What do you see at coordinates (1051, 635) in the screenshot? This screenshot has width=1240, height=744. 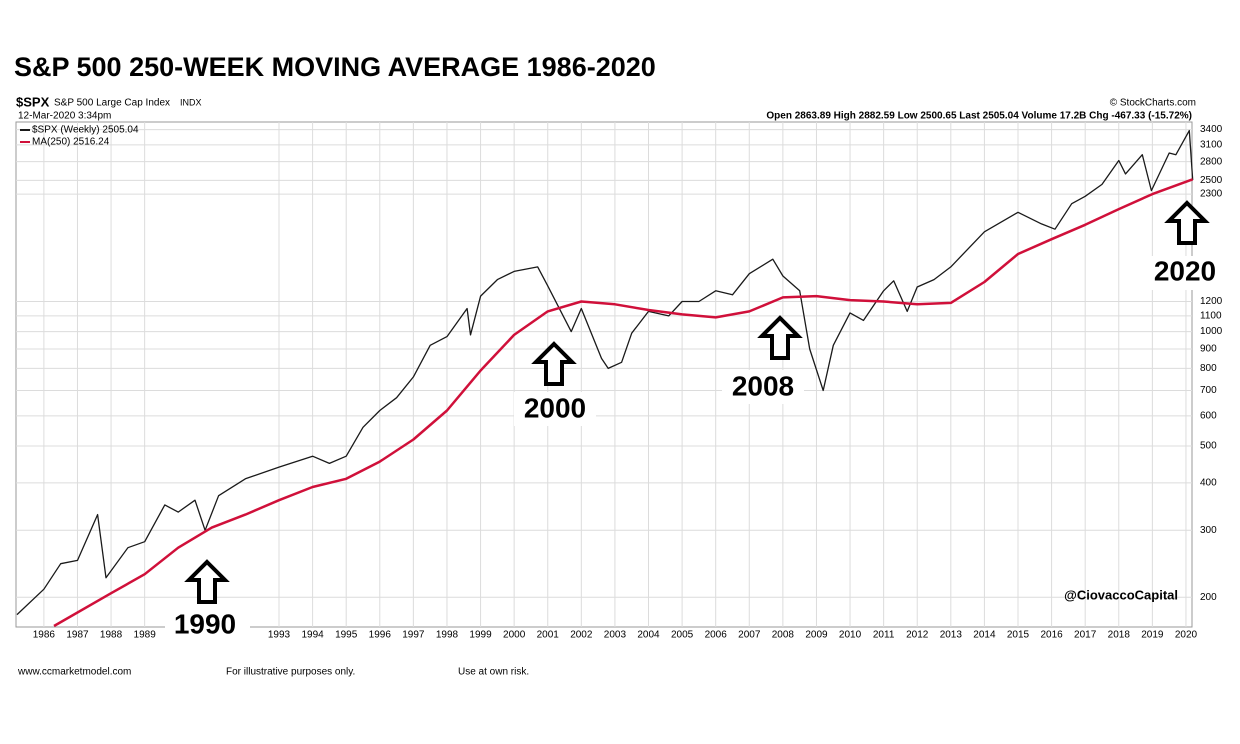 I see `x-tick-label: 2016` at bounding box center [1051, 635].